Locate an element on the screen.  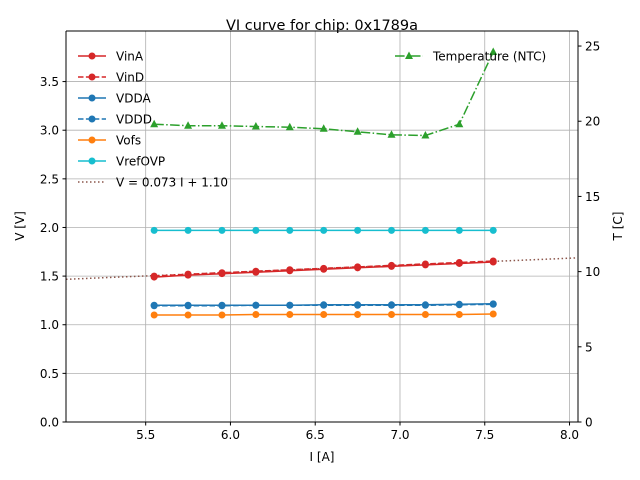
legend-item-vdda: VDDA is located at coordinates (114, 99).